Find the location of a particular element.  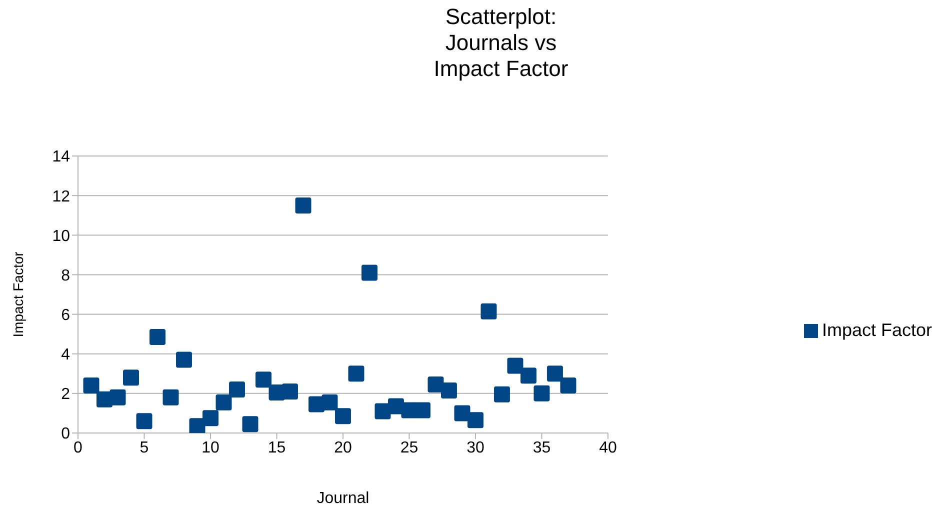

y-tick-label: 8 is located at coordinates (65, 275).